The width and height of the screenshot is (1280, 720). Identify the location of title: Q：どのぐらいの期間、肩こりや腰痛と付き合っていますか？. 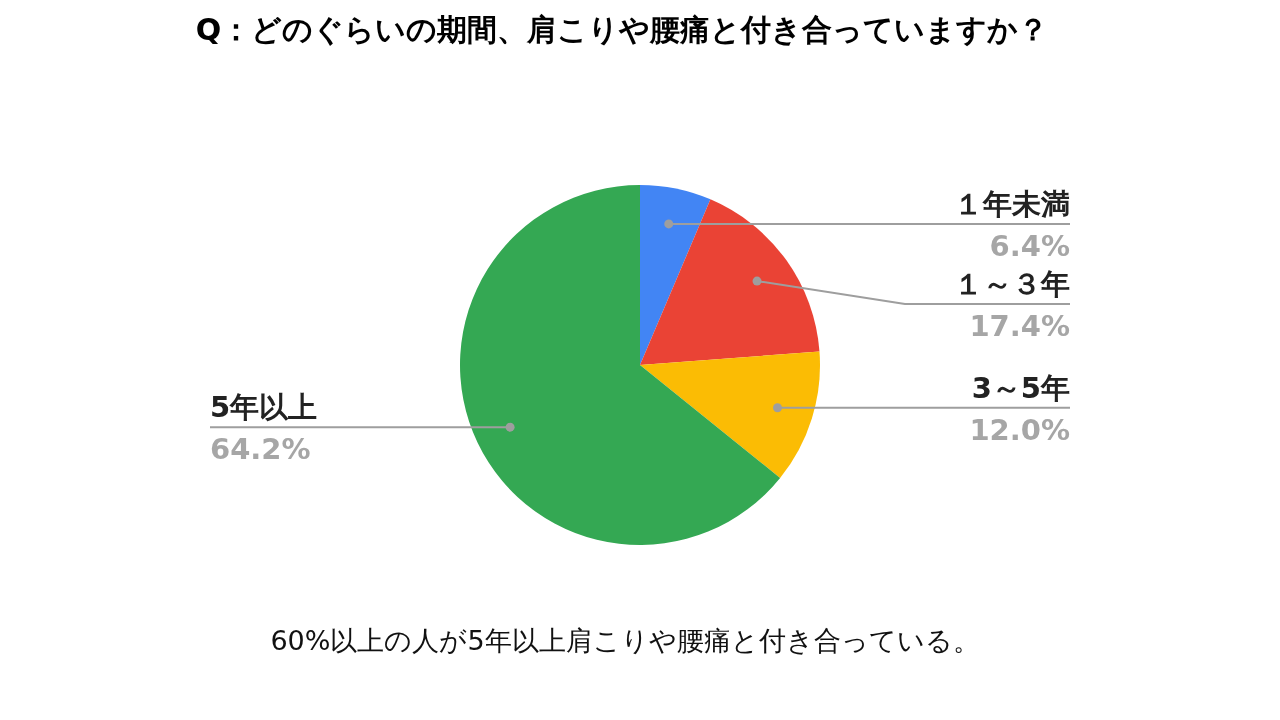
(622, 29).